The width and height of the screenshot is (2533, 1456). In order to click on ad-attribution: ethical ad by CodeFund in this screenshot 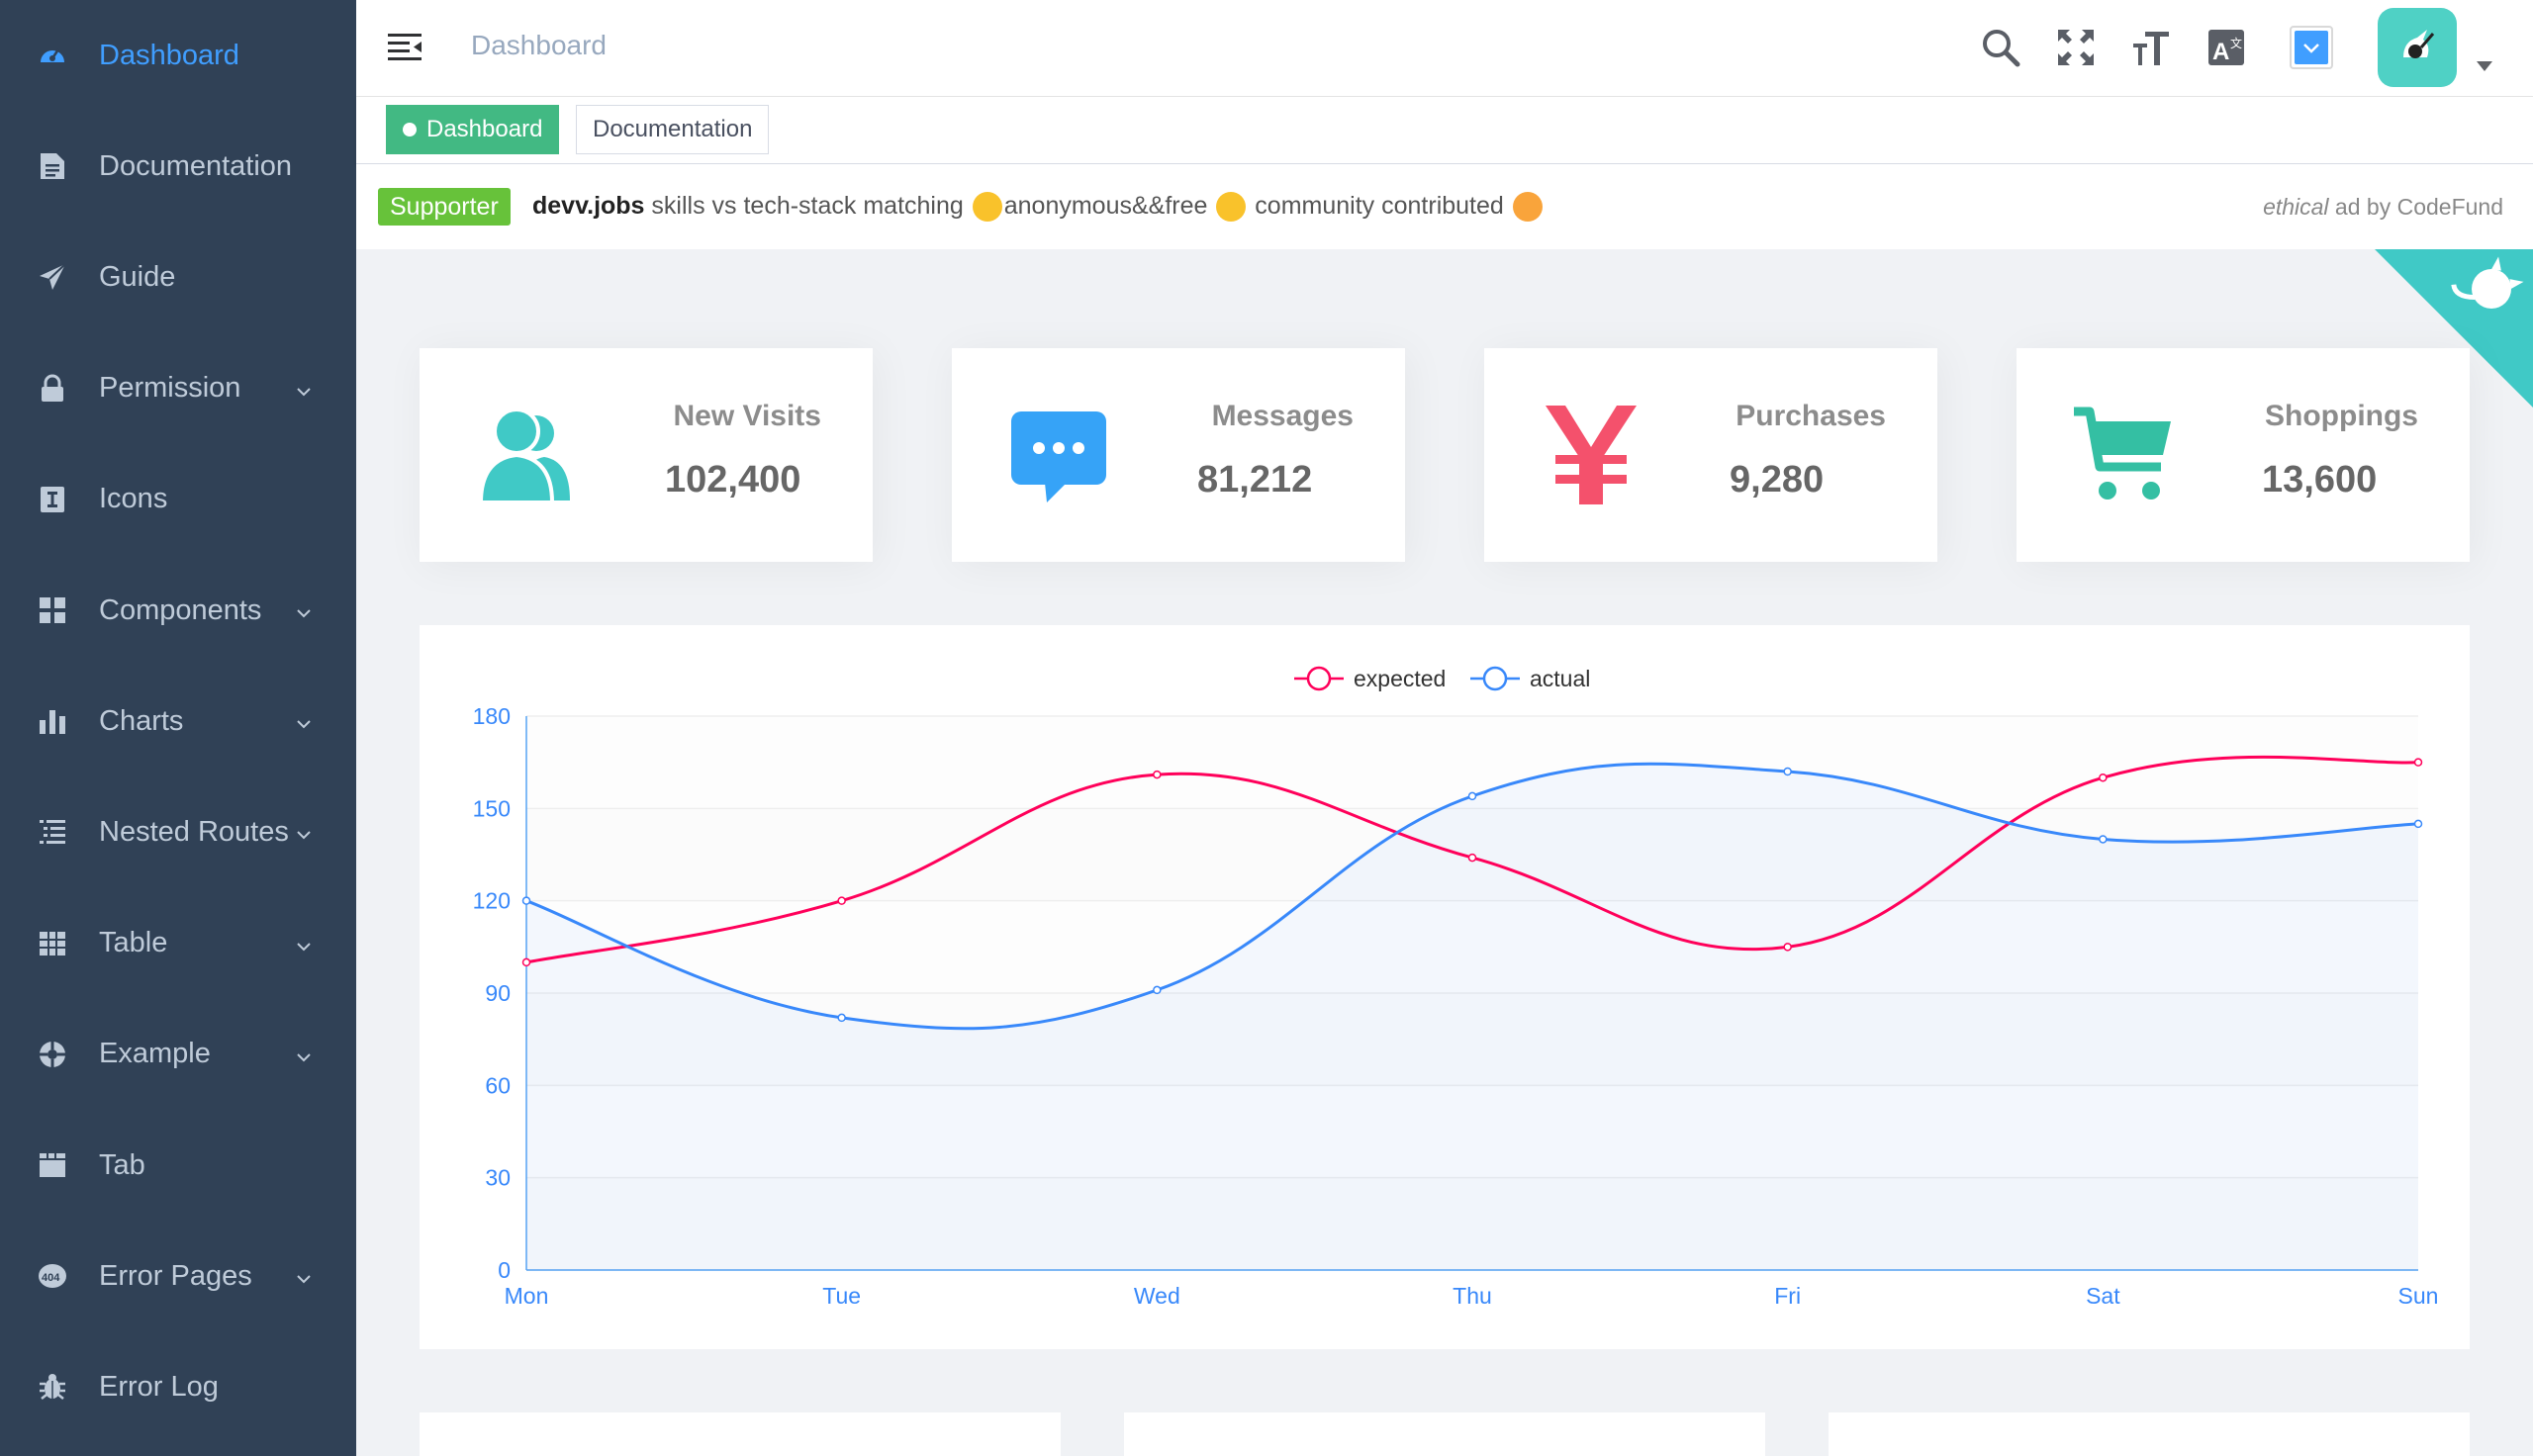, I will do `click(2383, 207)`.